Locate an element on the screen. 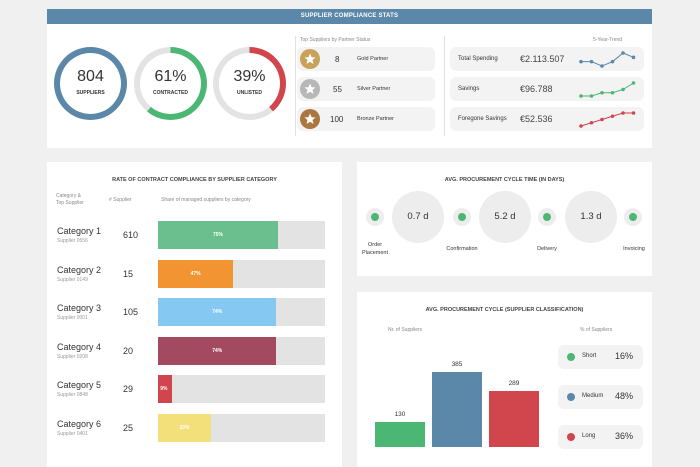 The height and width of the screenshot is (467, 700). contracted-label: CONTRACTED is located at coordinates (170, 93).